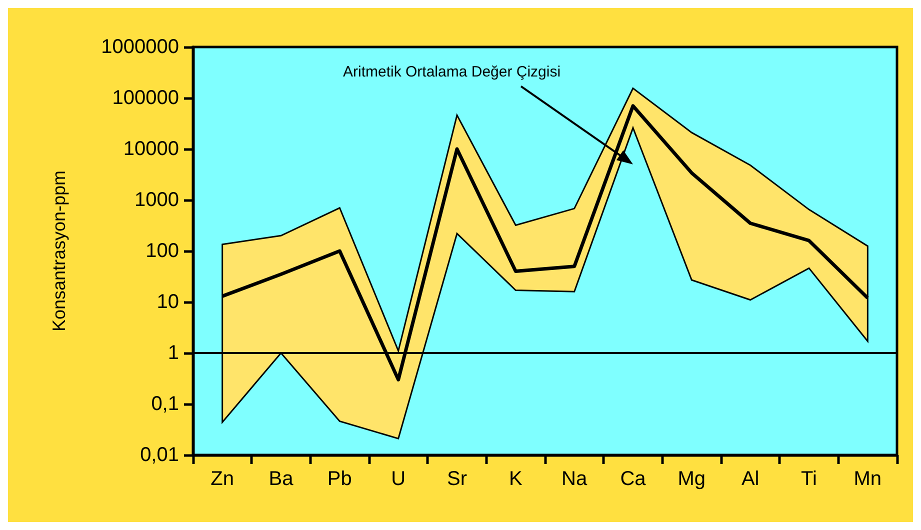  What do you see at coordinates (515, 479) in the screenshot?
I see `x-tick-label: K` at bounding box center [515, 479].